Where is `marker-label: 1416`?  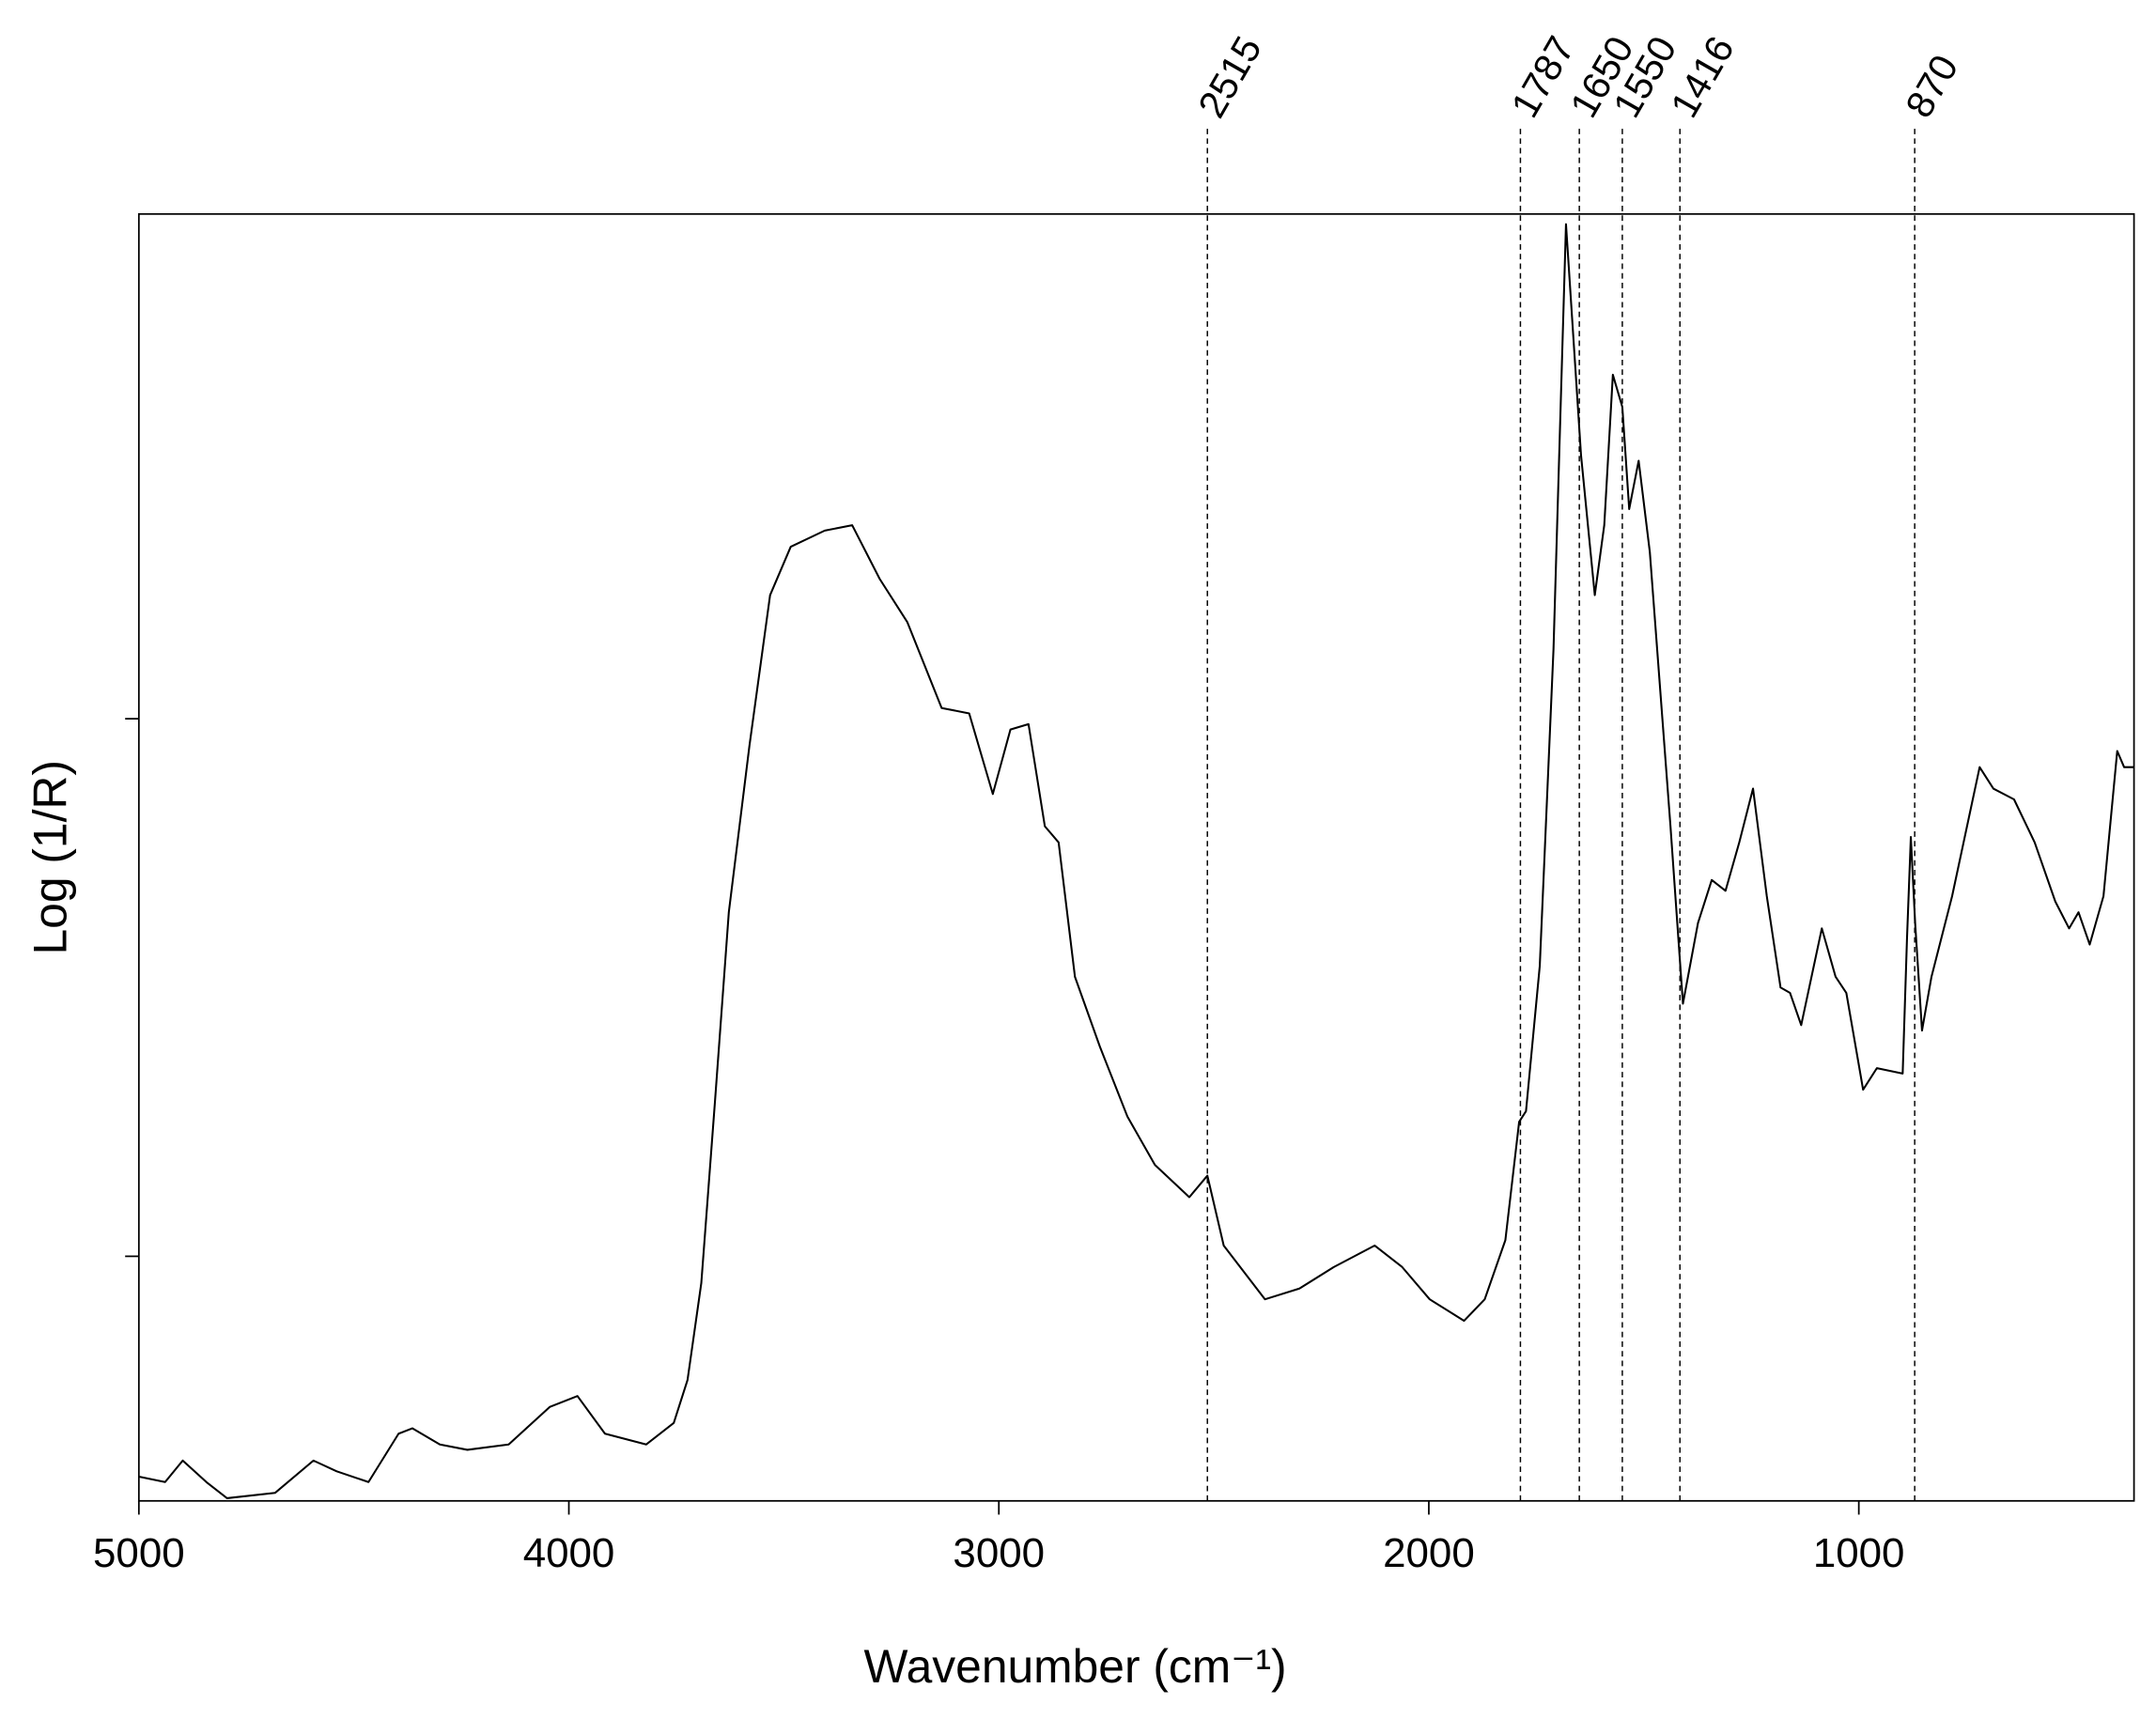
marker-label: 1416 is located at coordinates (1702, 77).